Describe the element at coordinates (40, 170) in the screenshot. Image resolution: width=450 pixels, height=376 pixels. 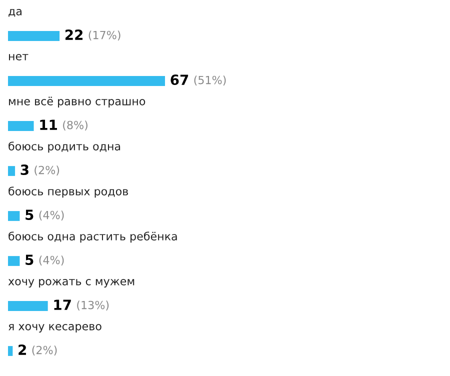
I see `data-label: 3 (2%)` at that location.